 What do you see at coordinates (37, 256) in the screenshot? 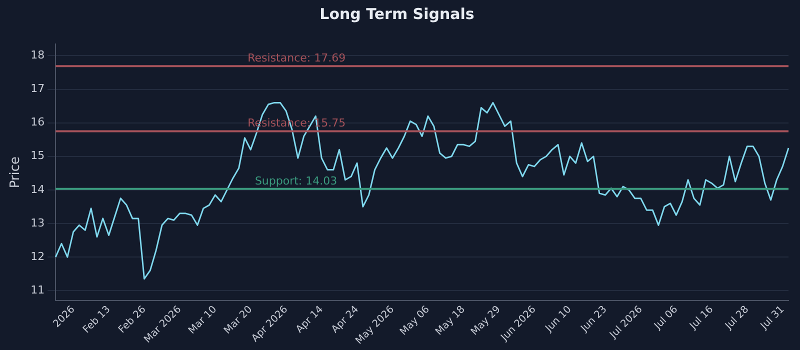
I see `y-tick-label: 12` at bounding box center [37, 256].